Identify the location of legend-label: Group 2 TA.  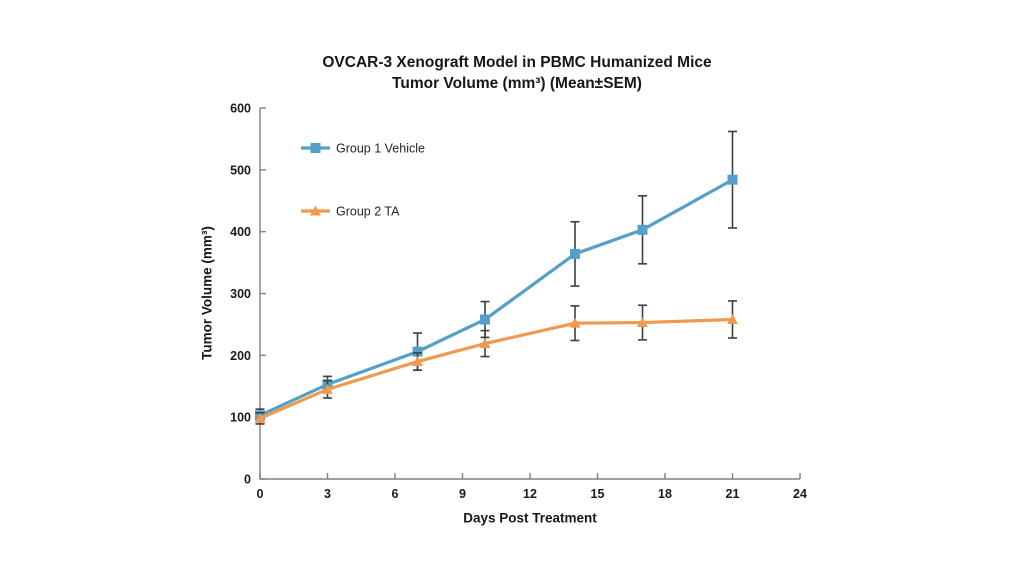
(368, 212).